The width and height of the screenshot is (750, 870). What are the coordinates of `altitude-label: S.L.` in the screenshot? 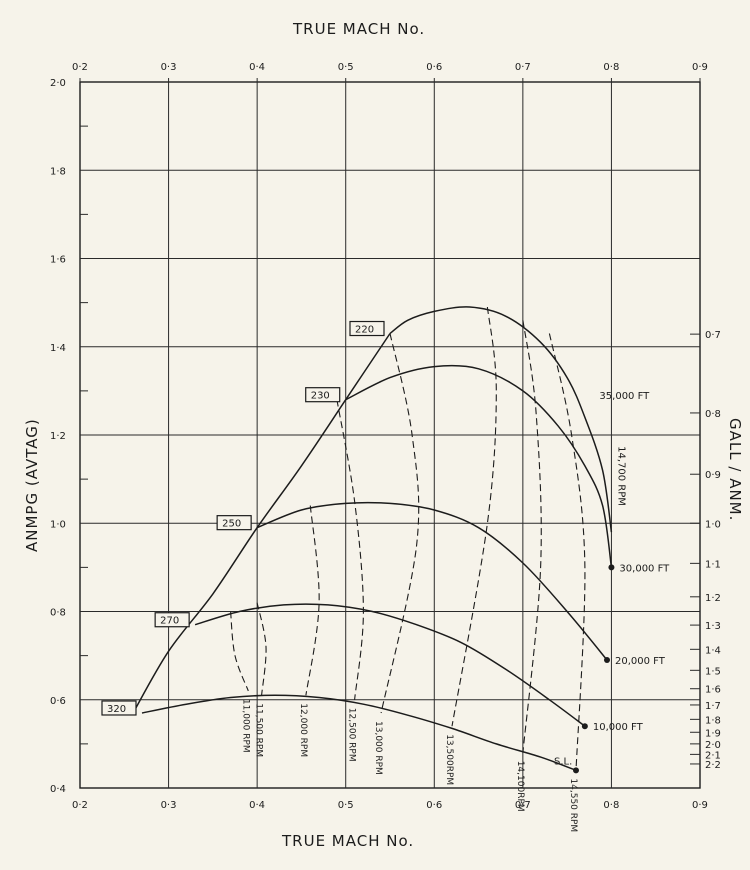 It's located at (563, 761).